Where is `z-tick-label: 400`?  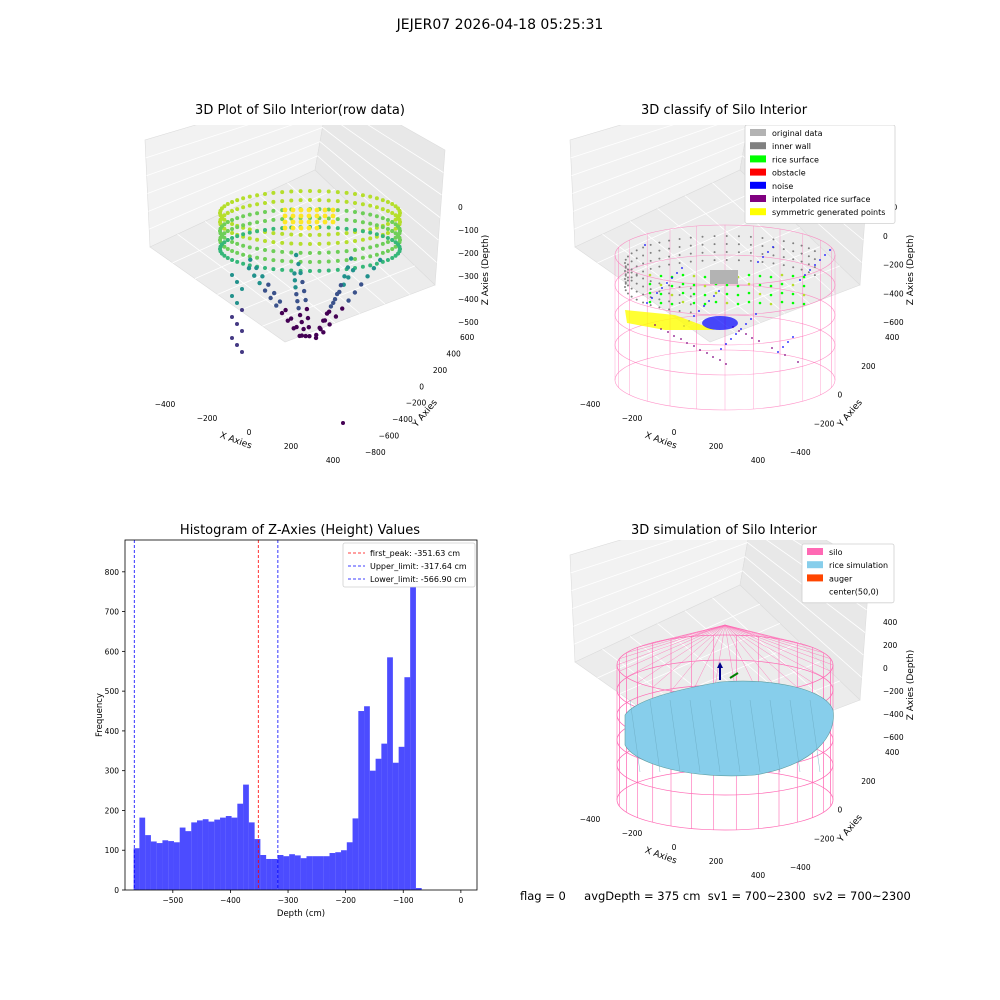 z-tick-label: 400 is located at coordinates (890, 622).